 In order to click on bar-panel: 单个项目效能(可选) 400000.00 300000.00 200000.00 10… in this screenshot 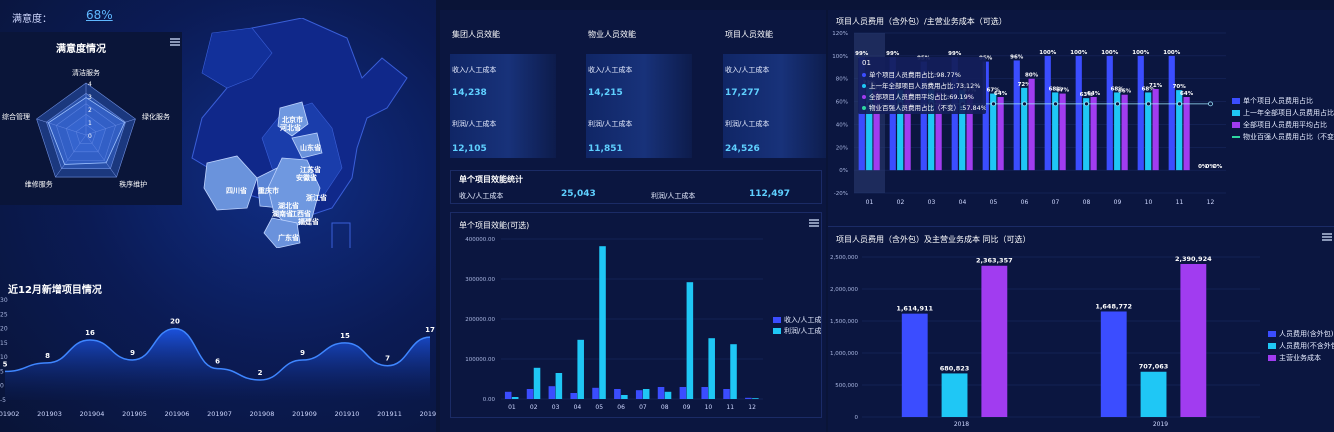, I will do `click(636, 315)`.